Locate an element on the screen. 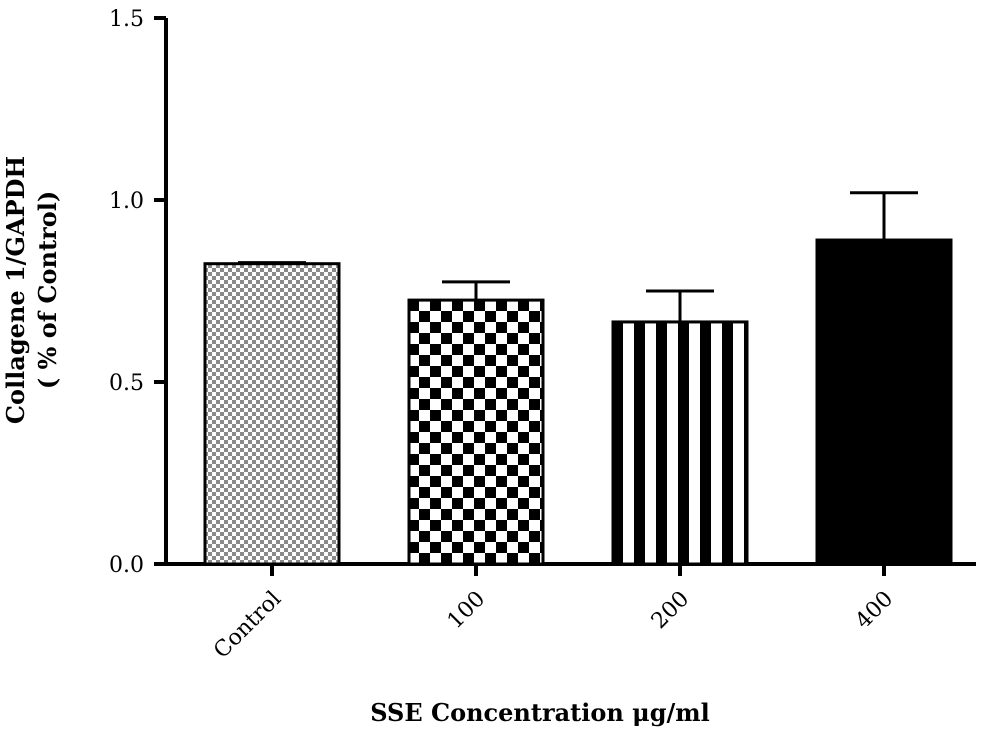 Image resolution: width=1000 pixels, height=731 pixels. x-axis: Control 100 200 400 is located at coordinates (570, 613).